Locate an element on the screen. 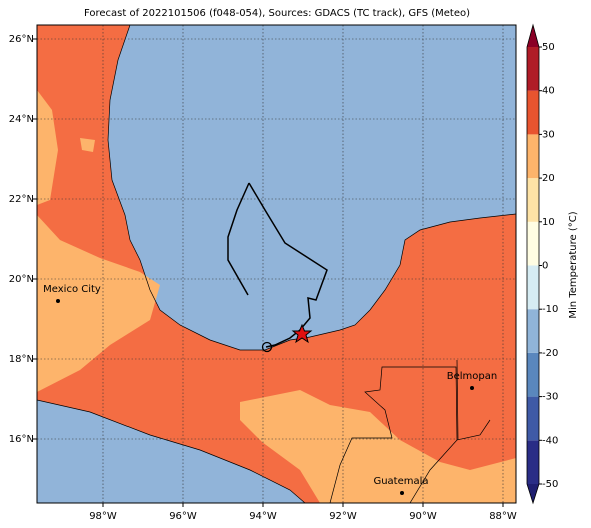 The height and width of the screenshot is (528, 591). city-label: Mexico City is located at coordinates (72, 289).